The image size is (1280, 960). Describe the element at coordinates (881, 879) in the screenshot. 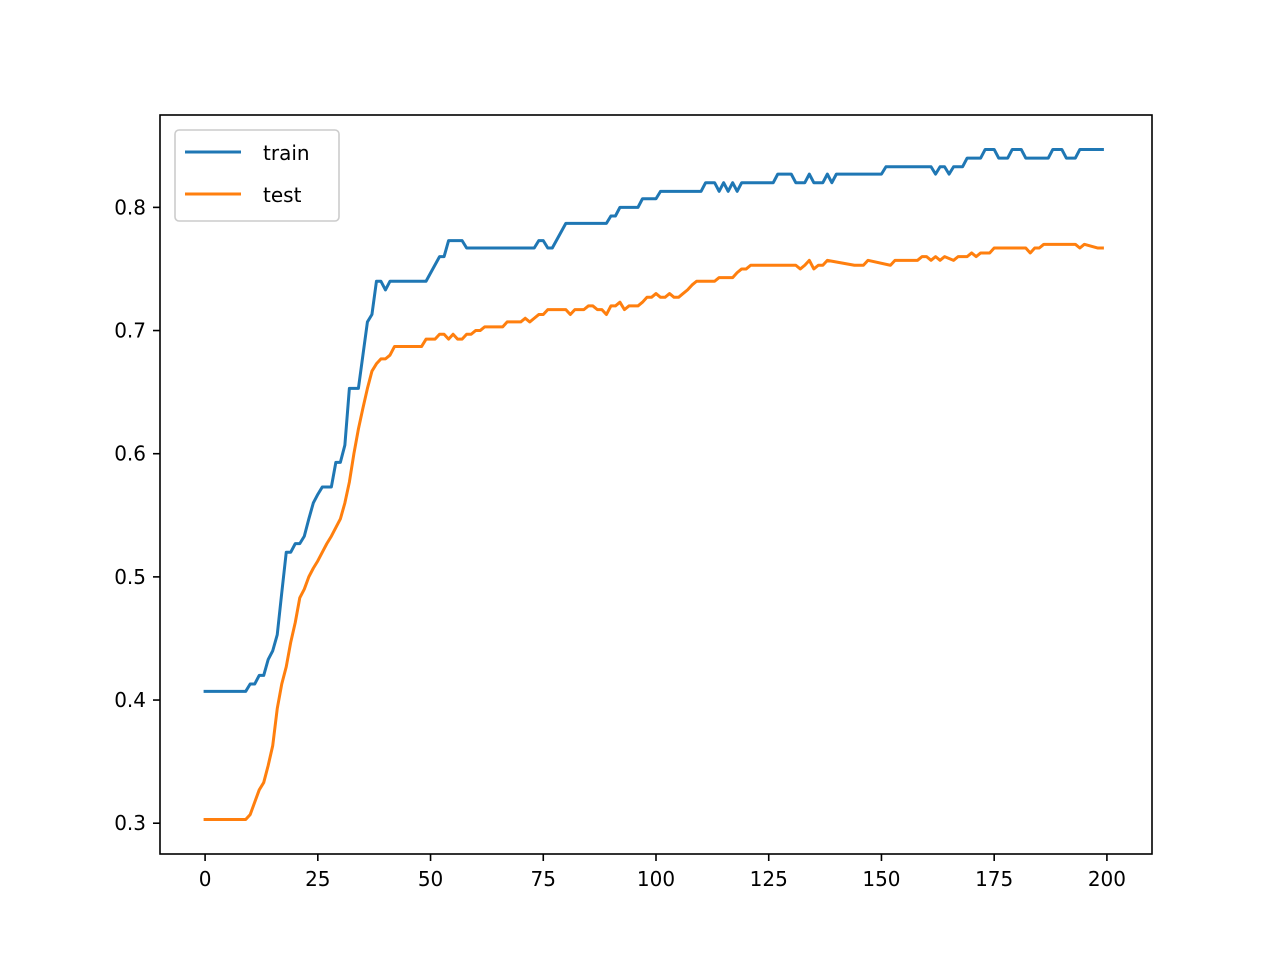

I see `x-tick-label: 150` at that location.